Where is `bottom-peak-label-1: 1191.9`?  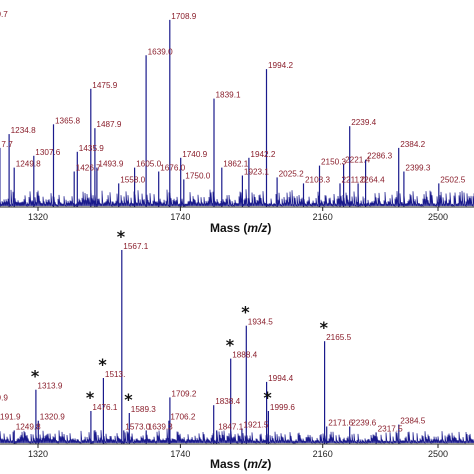
bottom-peak-label-1: 1191.9 is located at coordinates (10, 417).